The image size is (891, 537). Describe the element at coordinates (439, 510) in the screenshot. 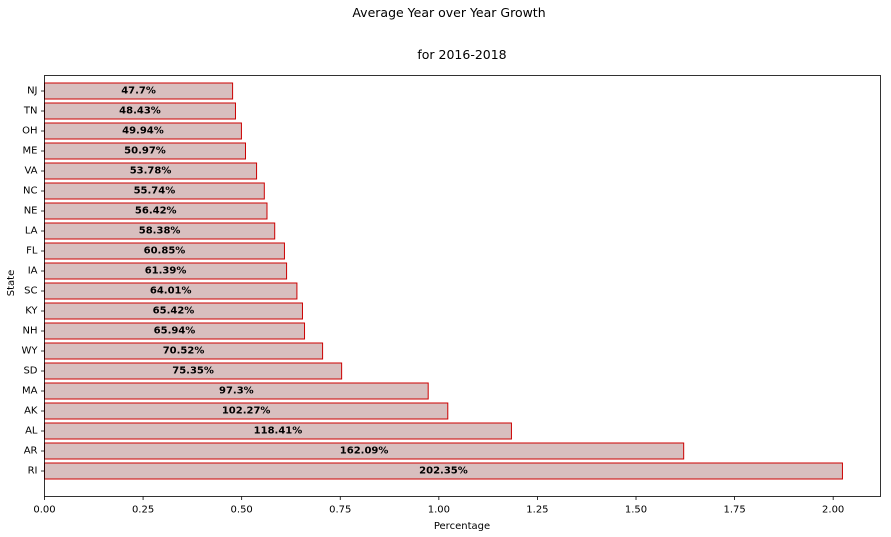

I see `x-tick-label: 1.00` at that location.